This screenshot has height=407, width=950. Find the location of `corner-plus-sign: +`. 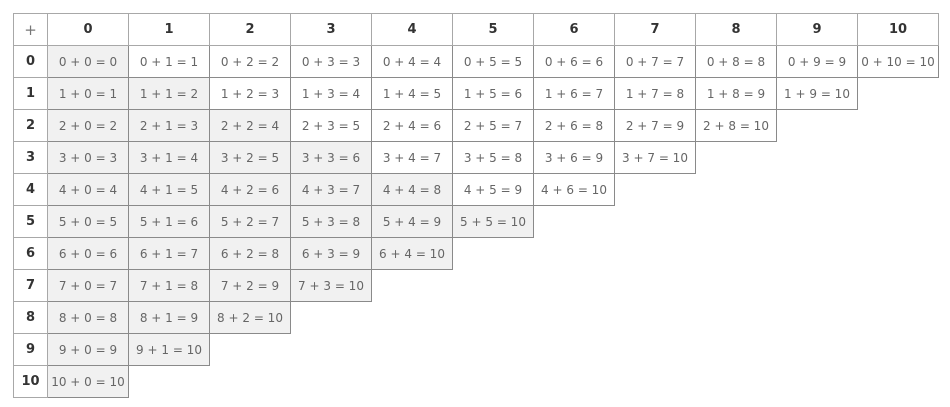

corner-plus-sign: + is located at coordinates (30, 29).